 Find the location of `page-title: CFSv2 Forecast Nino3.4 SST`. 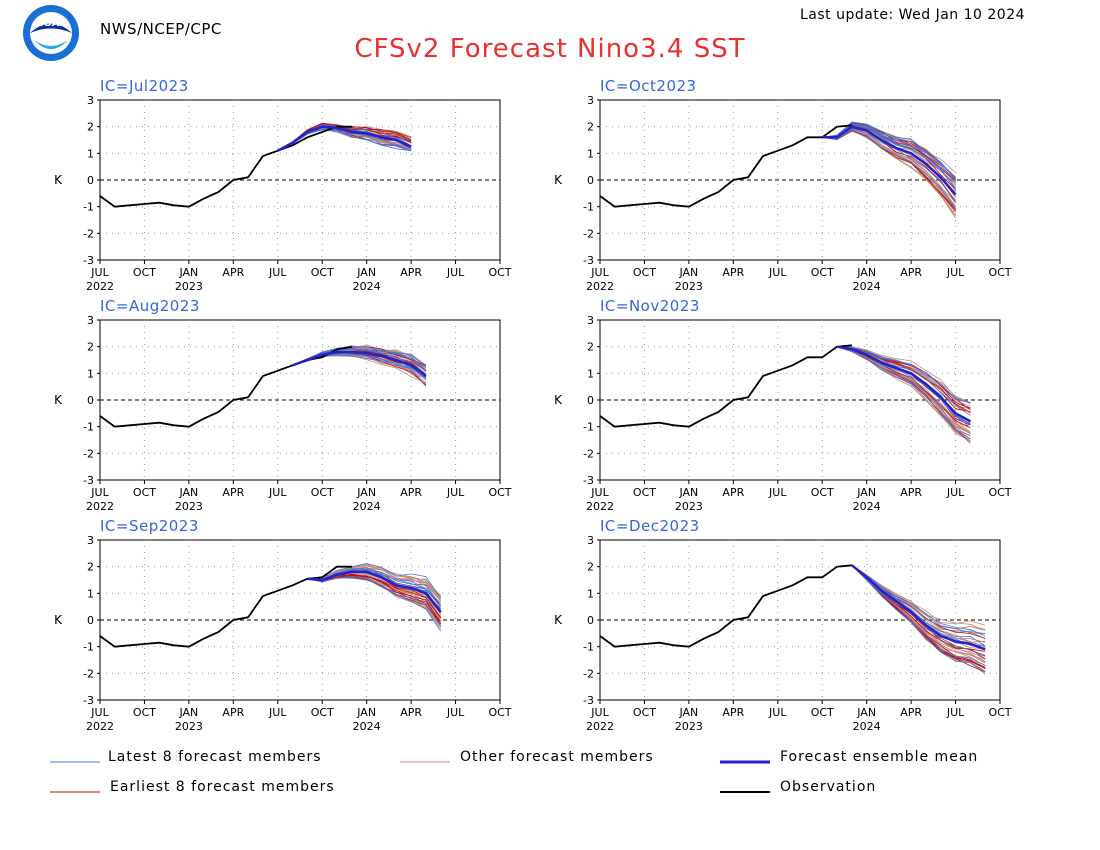

page-title: CFSv2 Forecast Nino3.4 SST is located at coordinates (550, 49).